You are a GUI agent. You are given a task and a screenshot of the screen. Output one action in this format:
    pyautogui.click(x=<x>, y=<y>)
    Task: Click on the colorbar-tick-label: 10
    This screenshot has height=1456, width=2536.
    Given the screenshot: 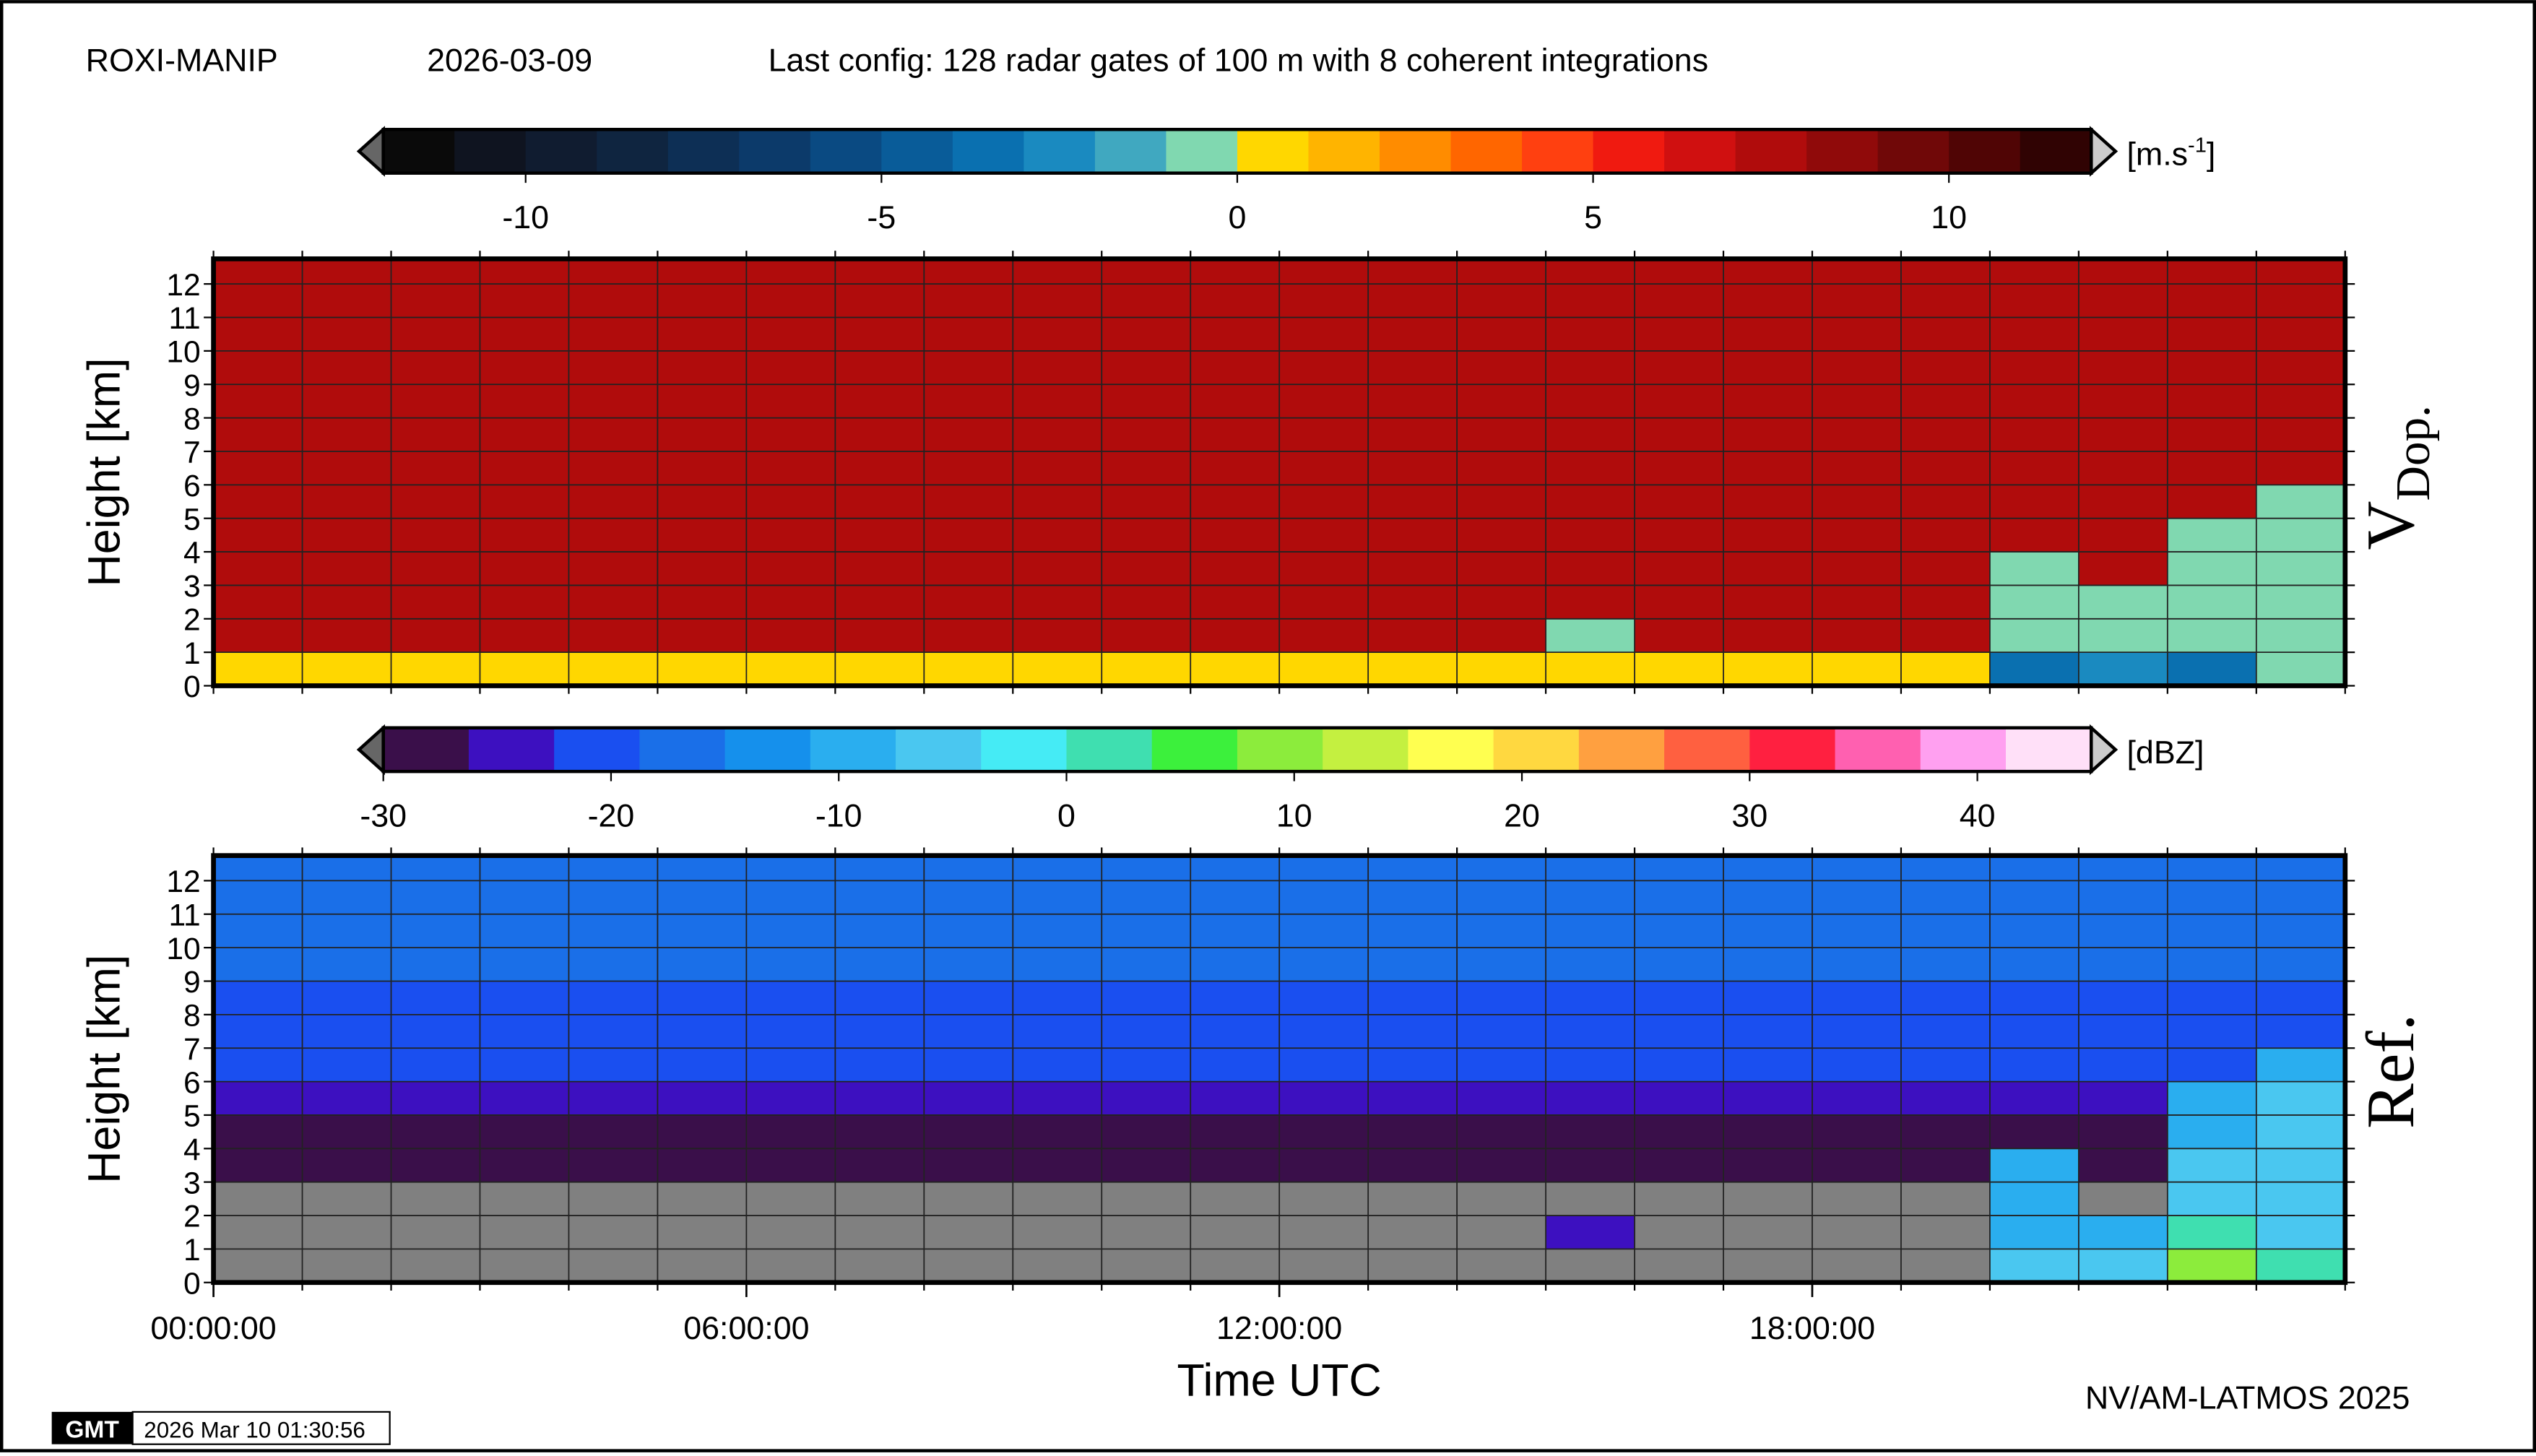 What is the action you would take?
    pyautogui.click(x=1294, y=815)
    